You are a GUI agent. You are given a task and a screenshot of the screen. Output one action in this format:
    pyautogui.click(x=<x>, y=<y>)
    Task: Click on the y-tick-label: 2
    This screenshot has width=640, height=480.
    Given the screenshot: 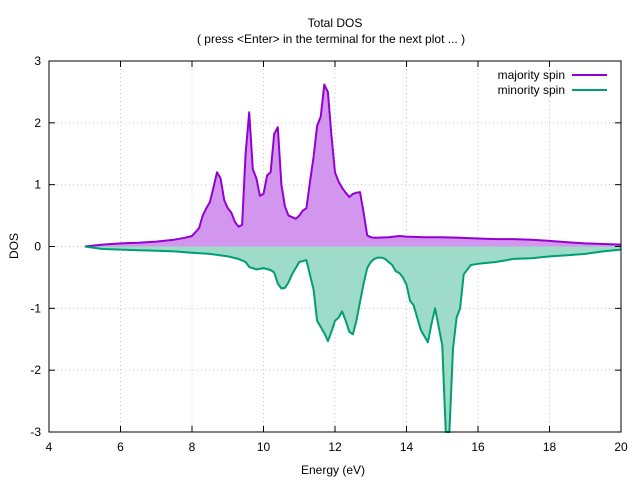 What is the action you would take?
    pyautogui.click(x=37, y=123)
    